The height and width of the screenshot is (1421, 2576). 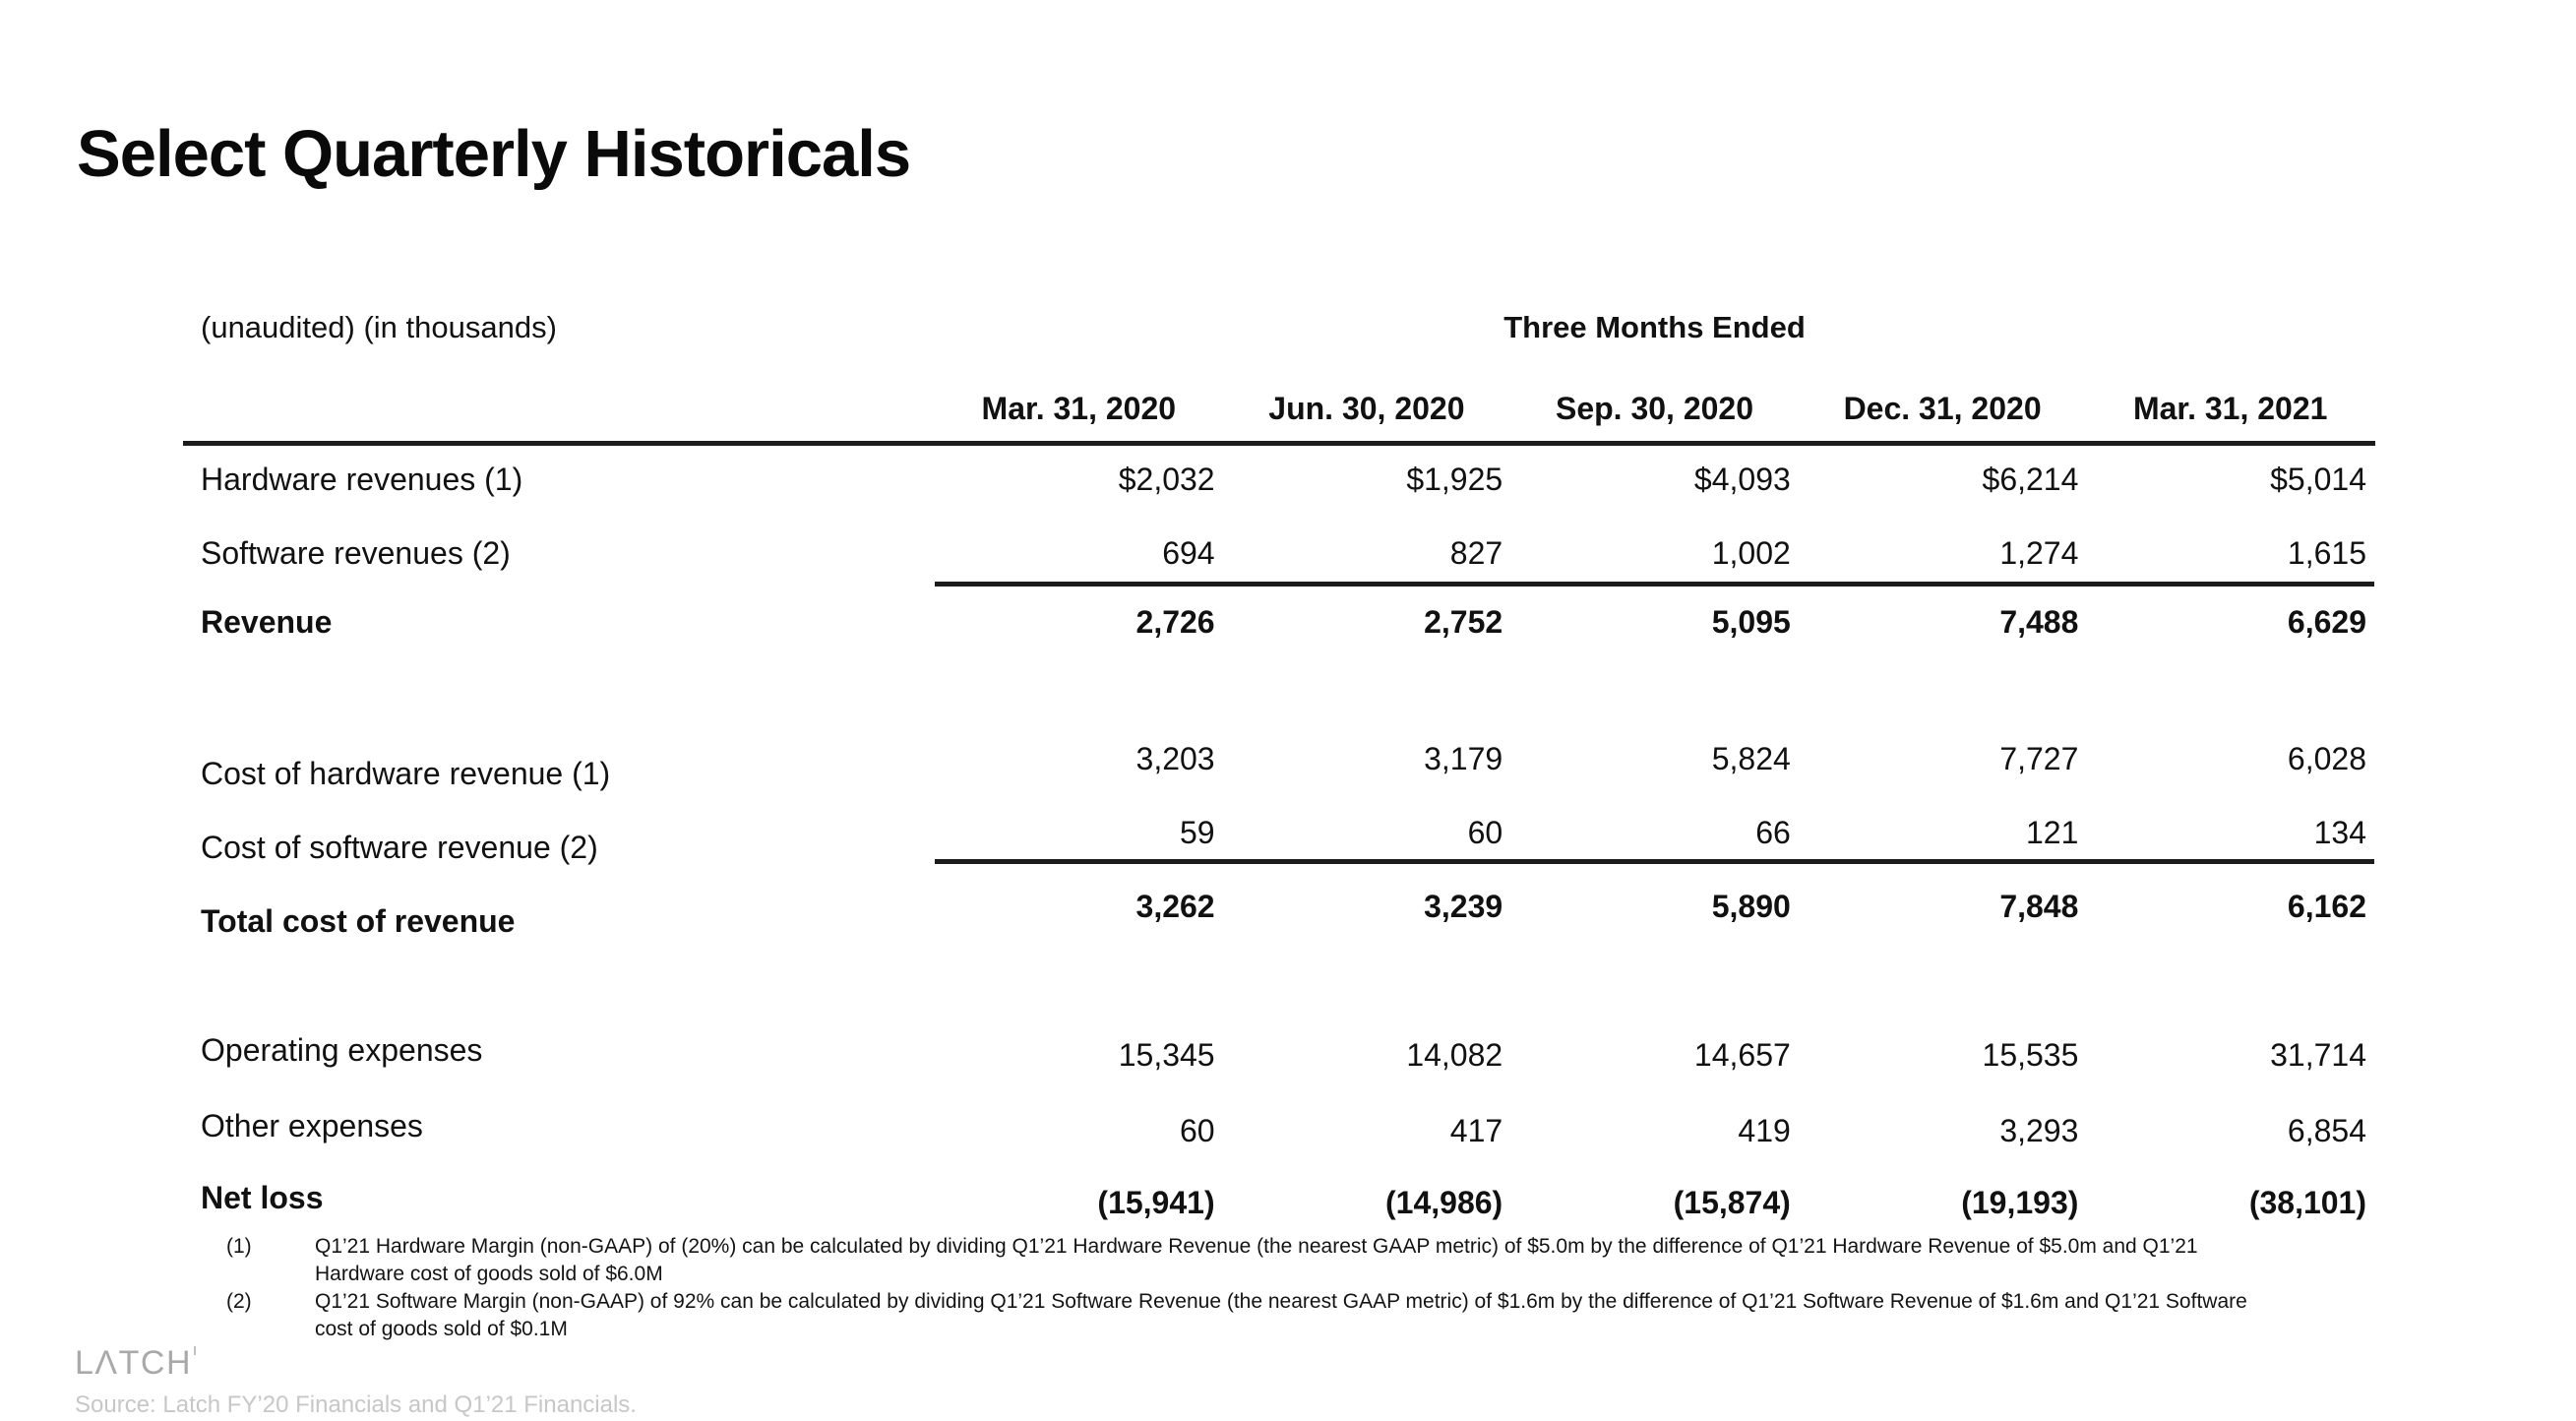 I want to click on cell-value: 3,262, so click(x=1175, y=906).